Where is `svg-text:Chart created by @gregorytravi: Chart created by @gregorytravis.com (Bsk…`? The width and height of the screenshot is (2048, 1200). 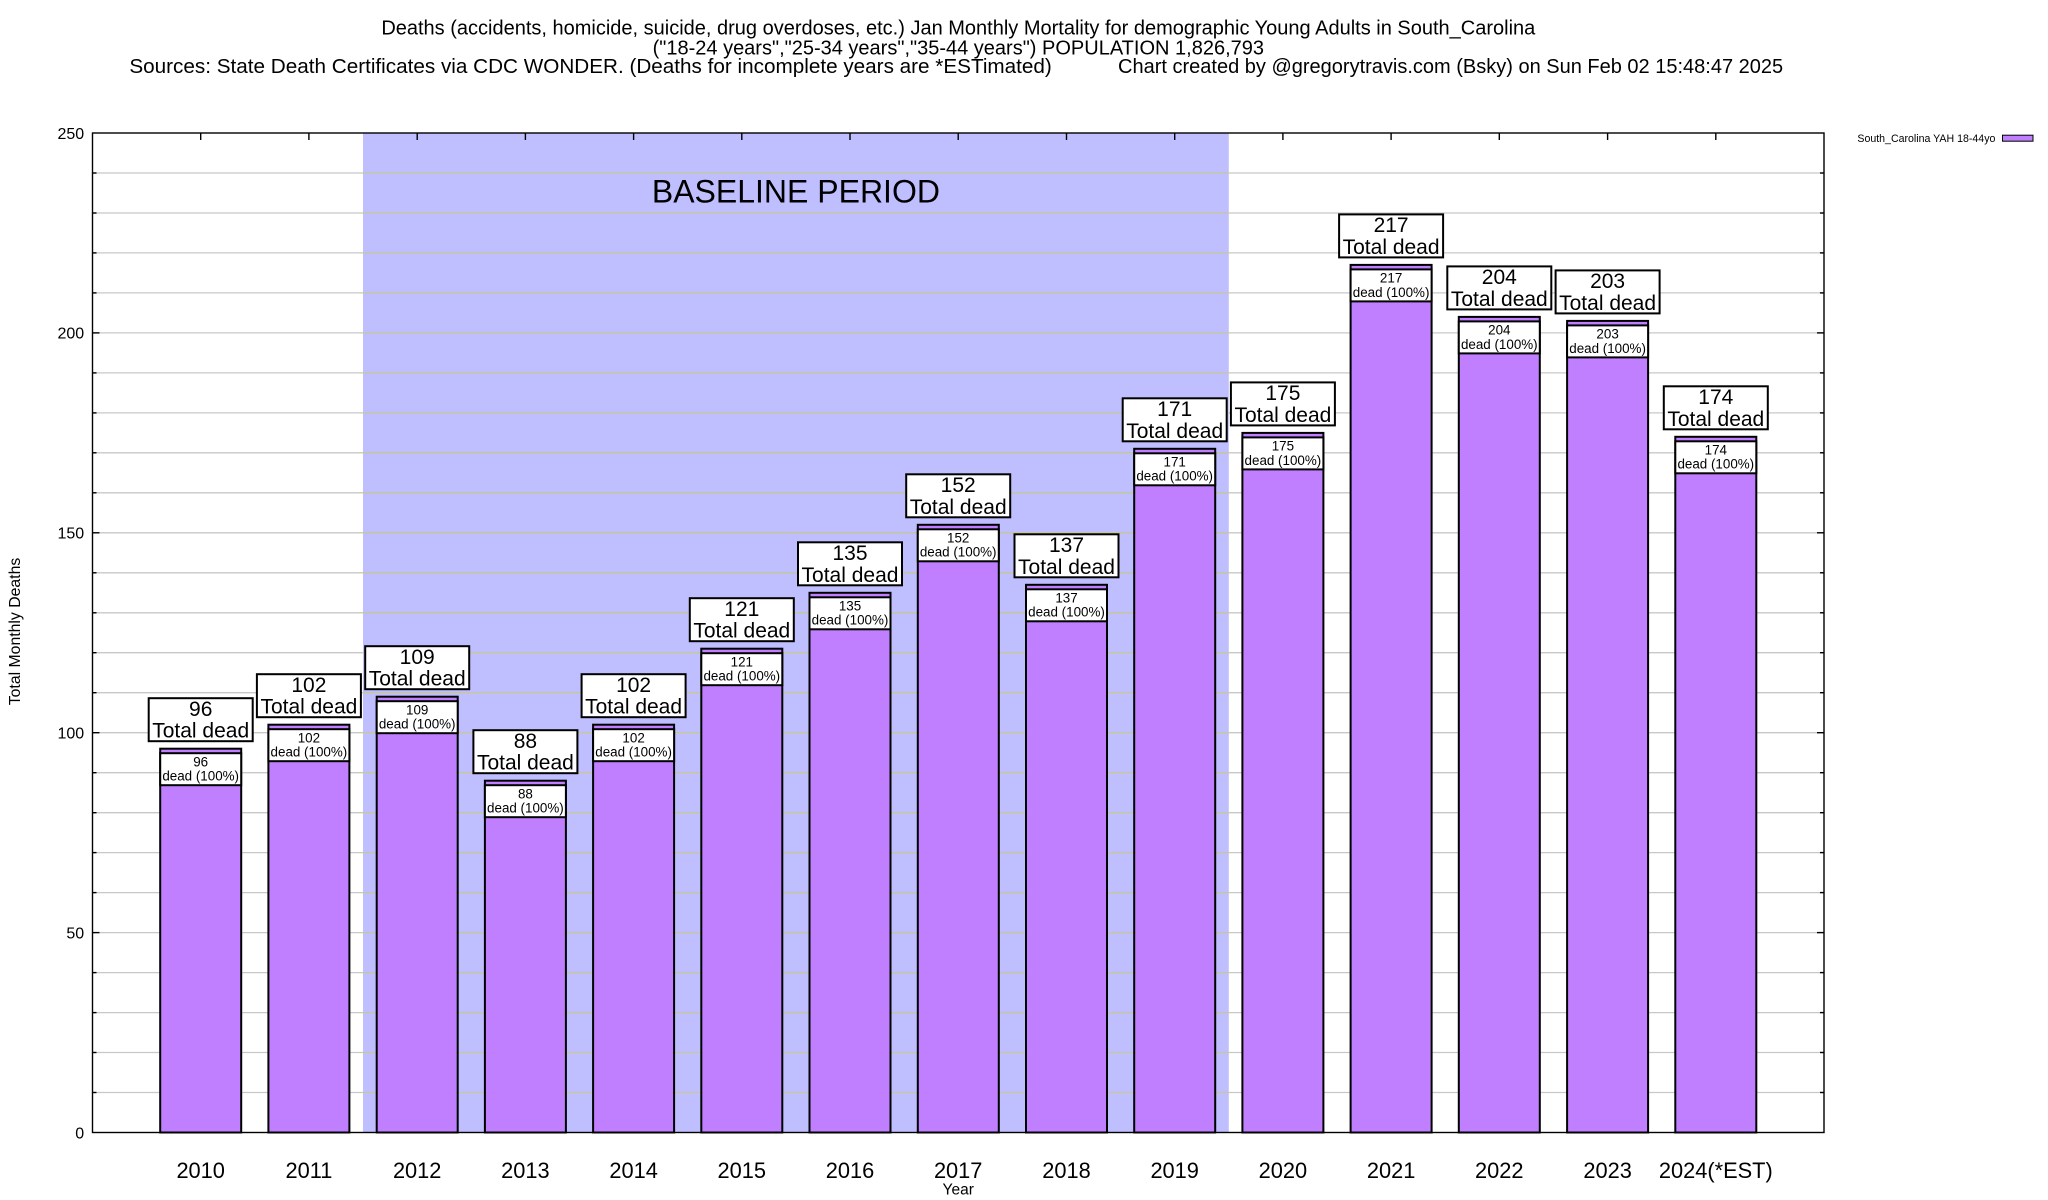
svg-text:Chart created by @gregorytravi: Chart created by @gregorytravis.com (Bsk… is located at coordinates (1450, 67).